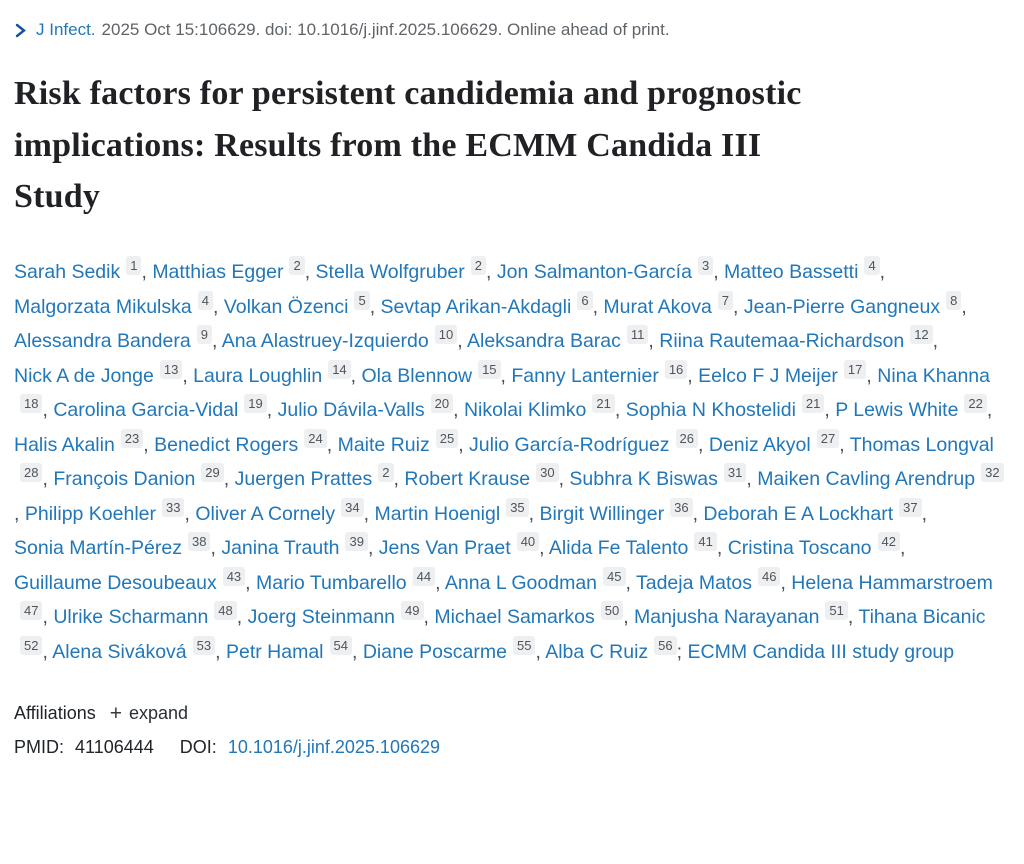  Describe the element at coordinates (280, 548) in the screenshot. I see `author-link: Janina Trauth` at that location.